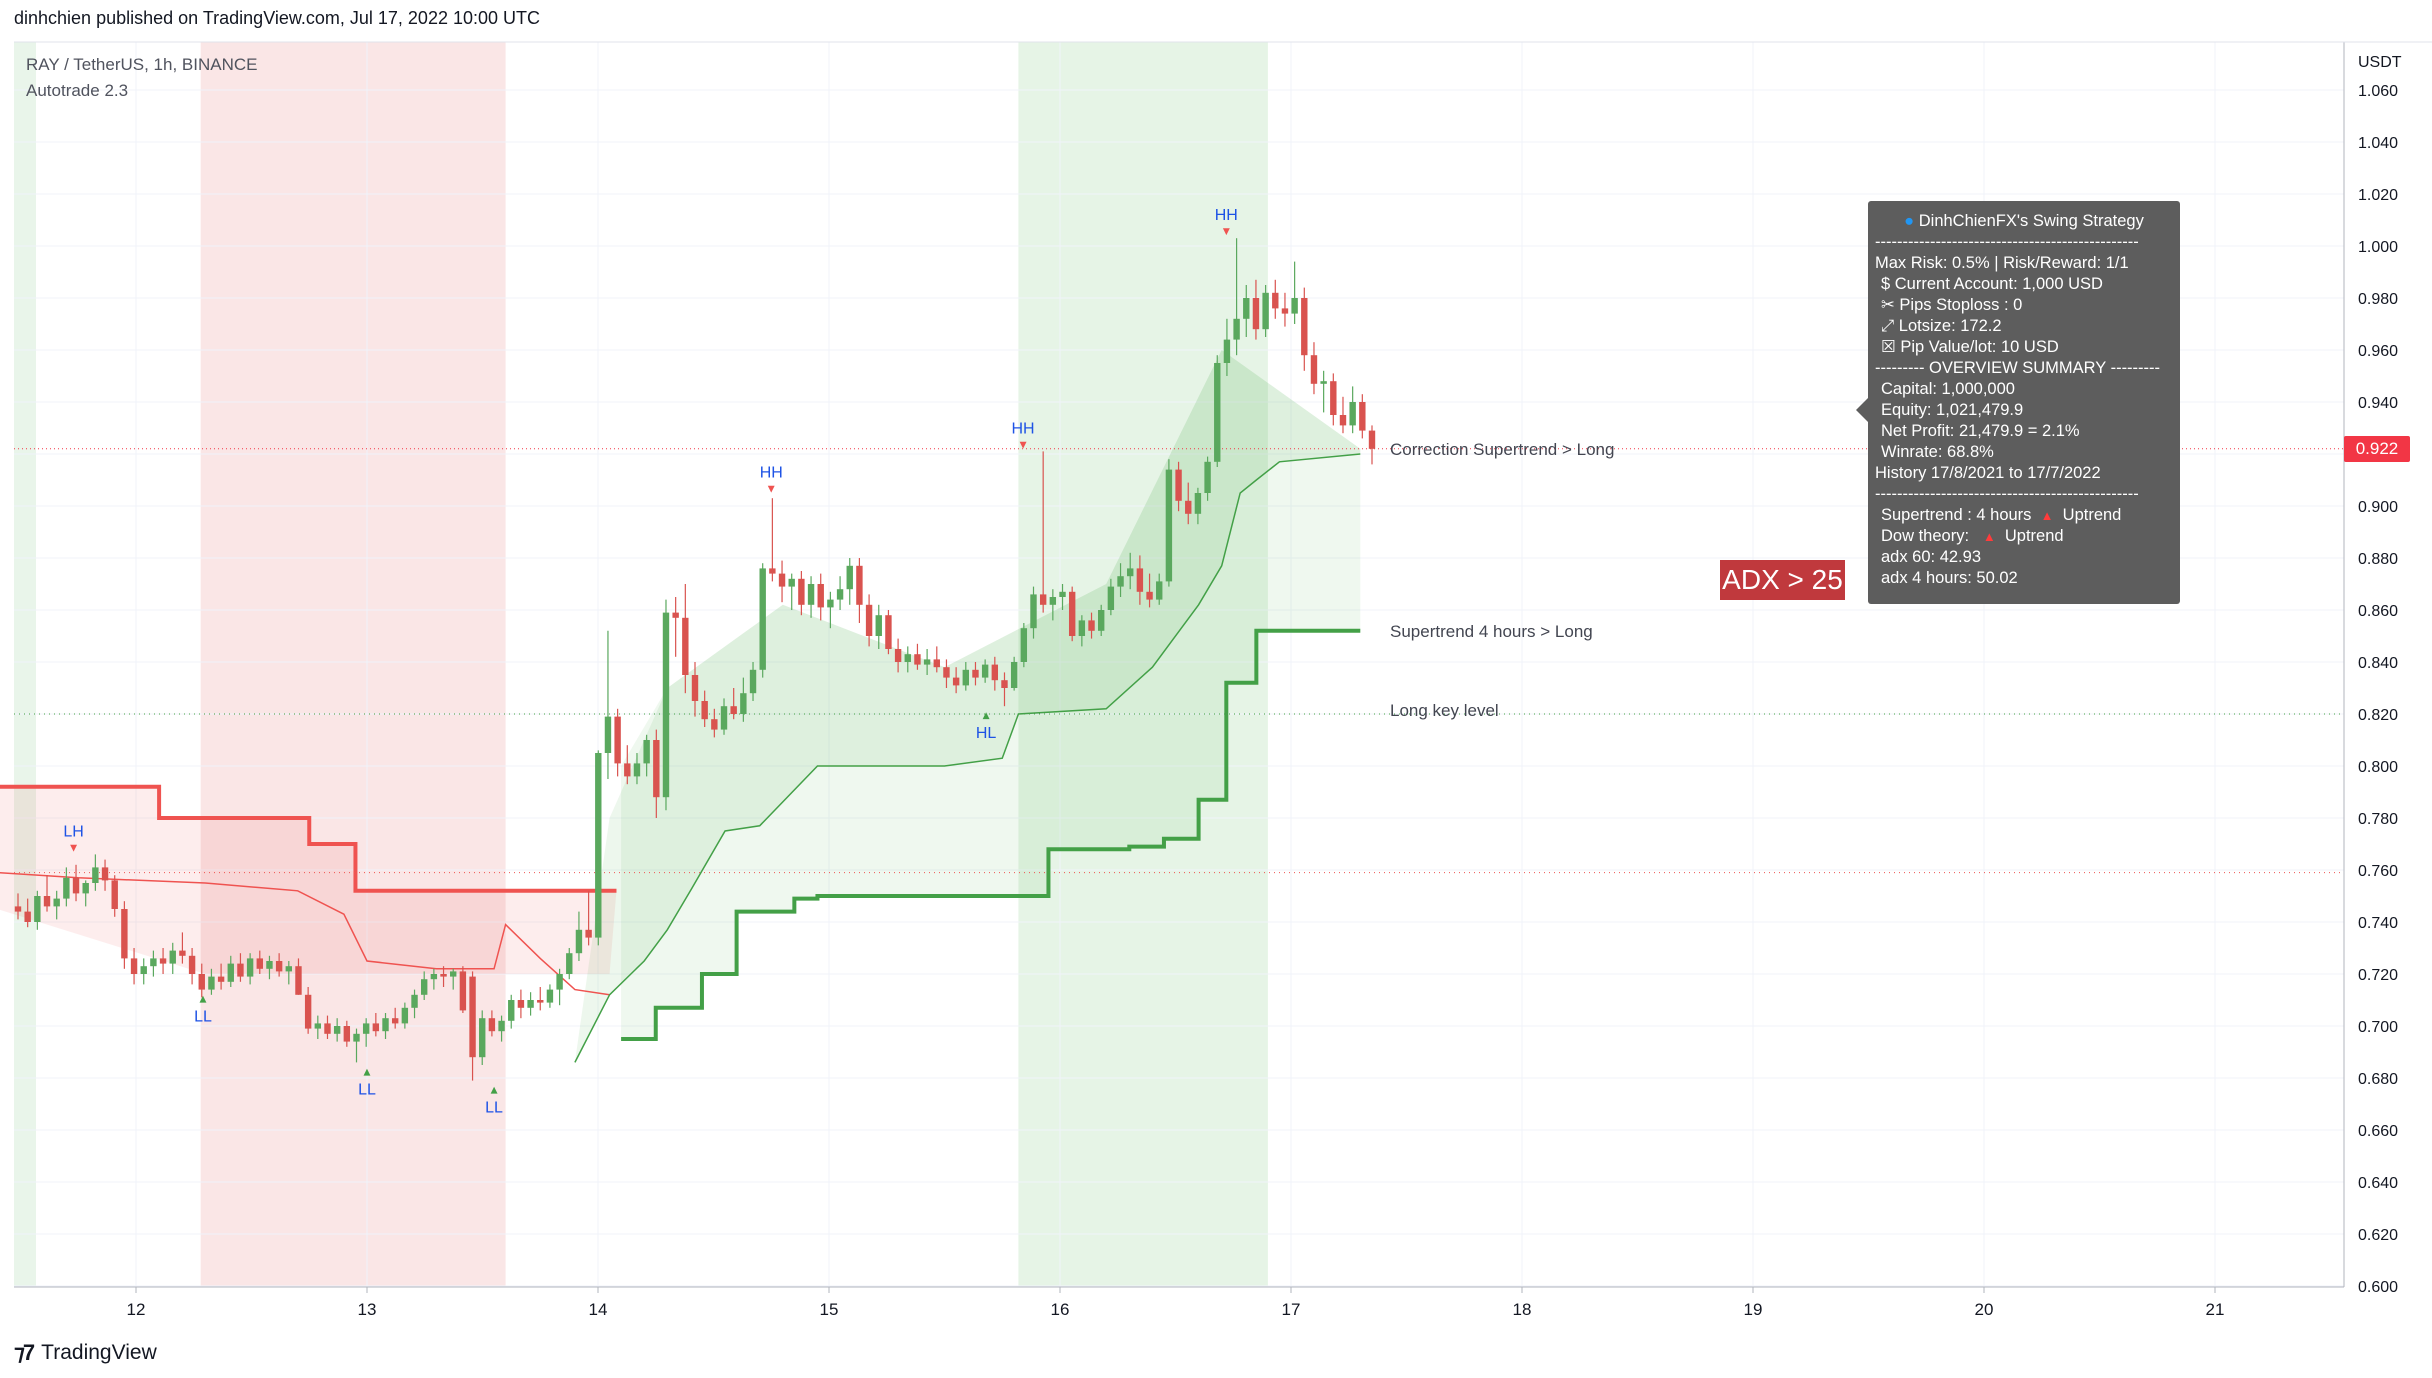 This screenshot has height=1378, width=2432. I want to click on price-tick-label: 0.660, so click(2378, 1131).